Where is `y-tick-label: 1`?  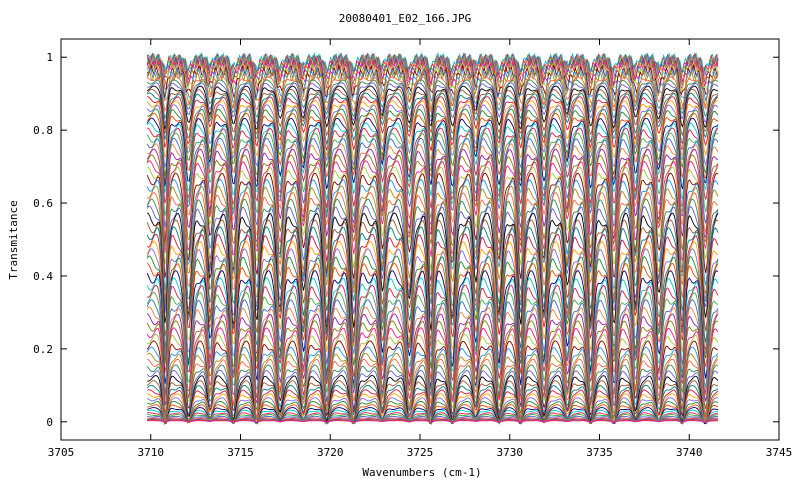 y-tick-label: 1 is located at coordinates (49, 57).